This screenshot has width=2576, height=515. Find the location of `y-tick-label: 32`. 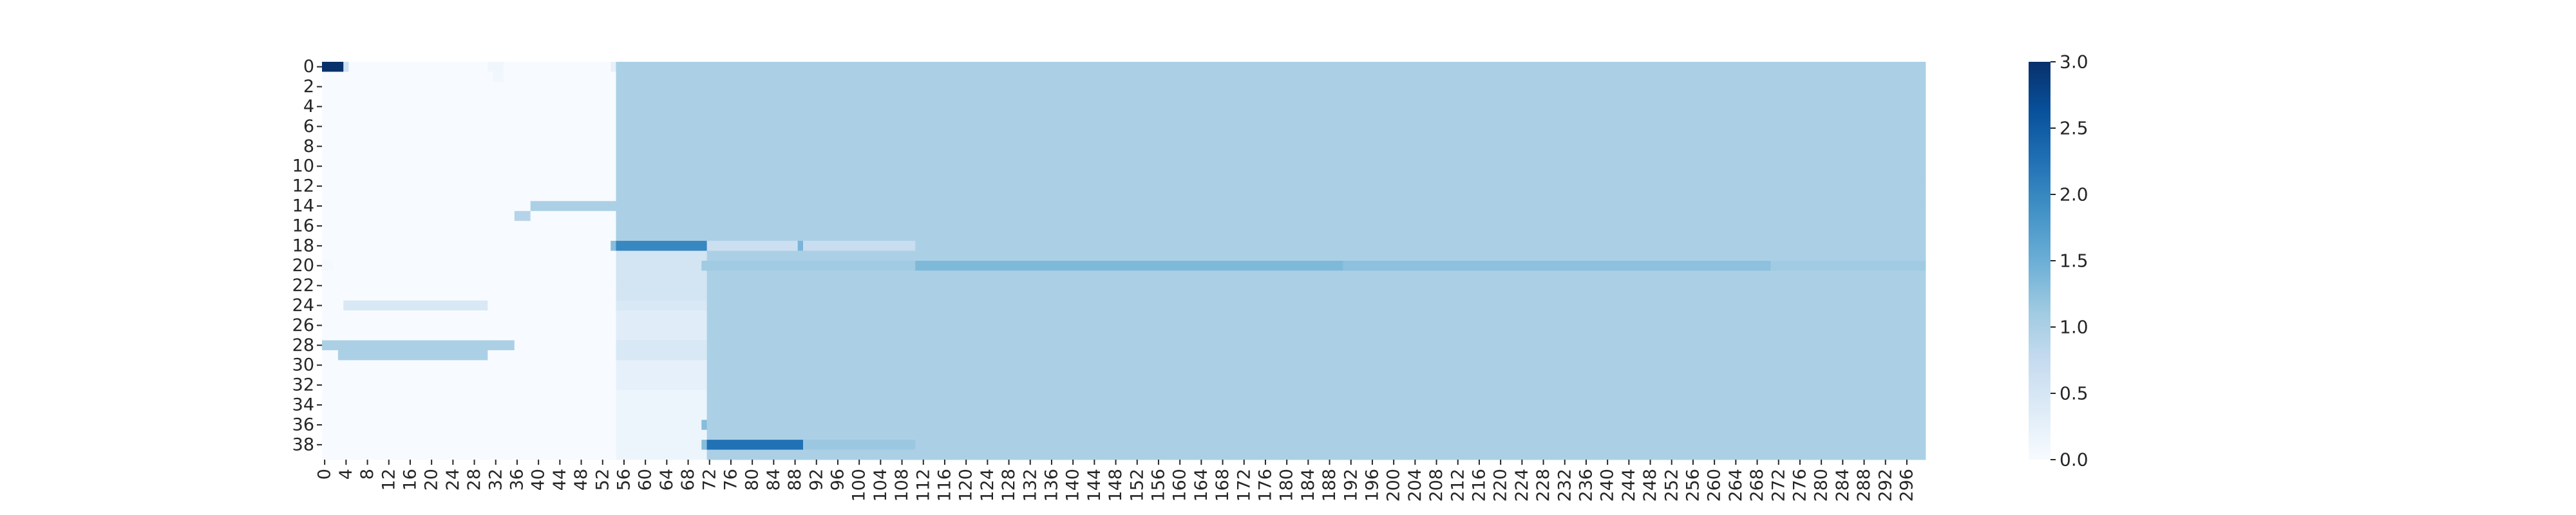

y-tick-label: 32 is located at coordinates (303, 385).